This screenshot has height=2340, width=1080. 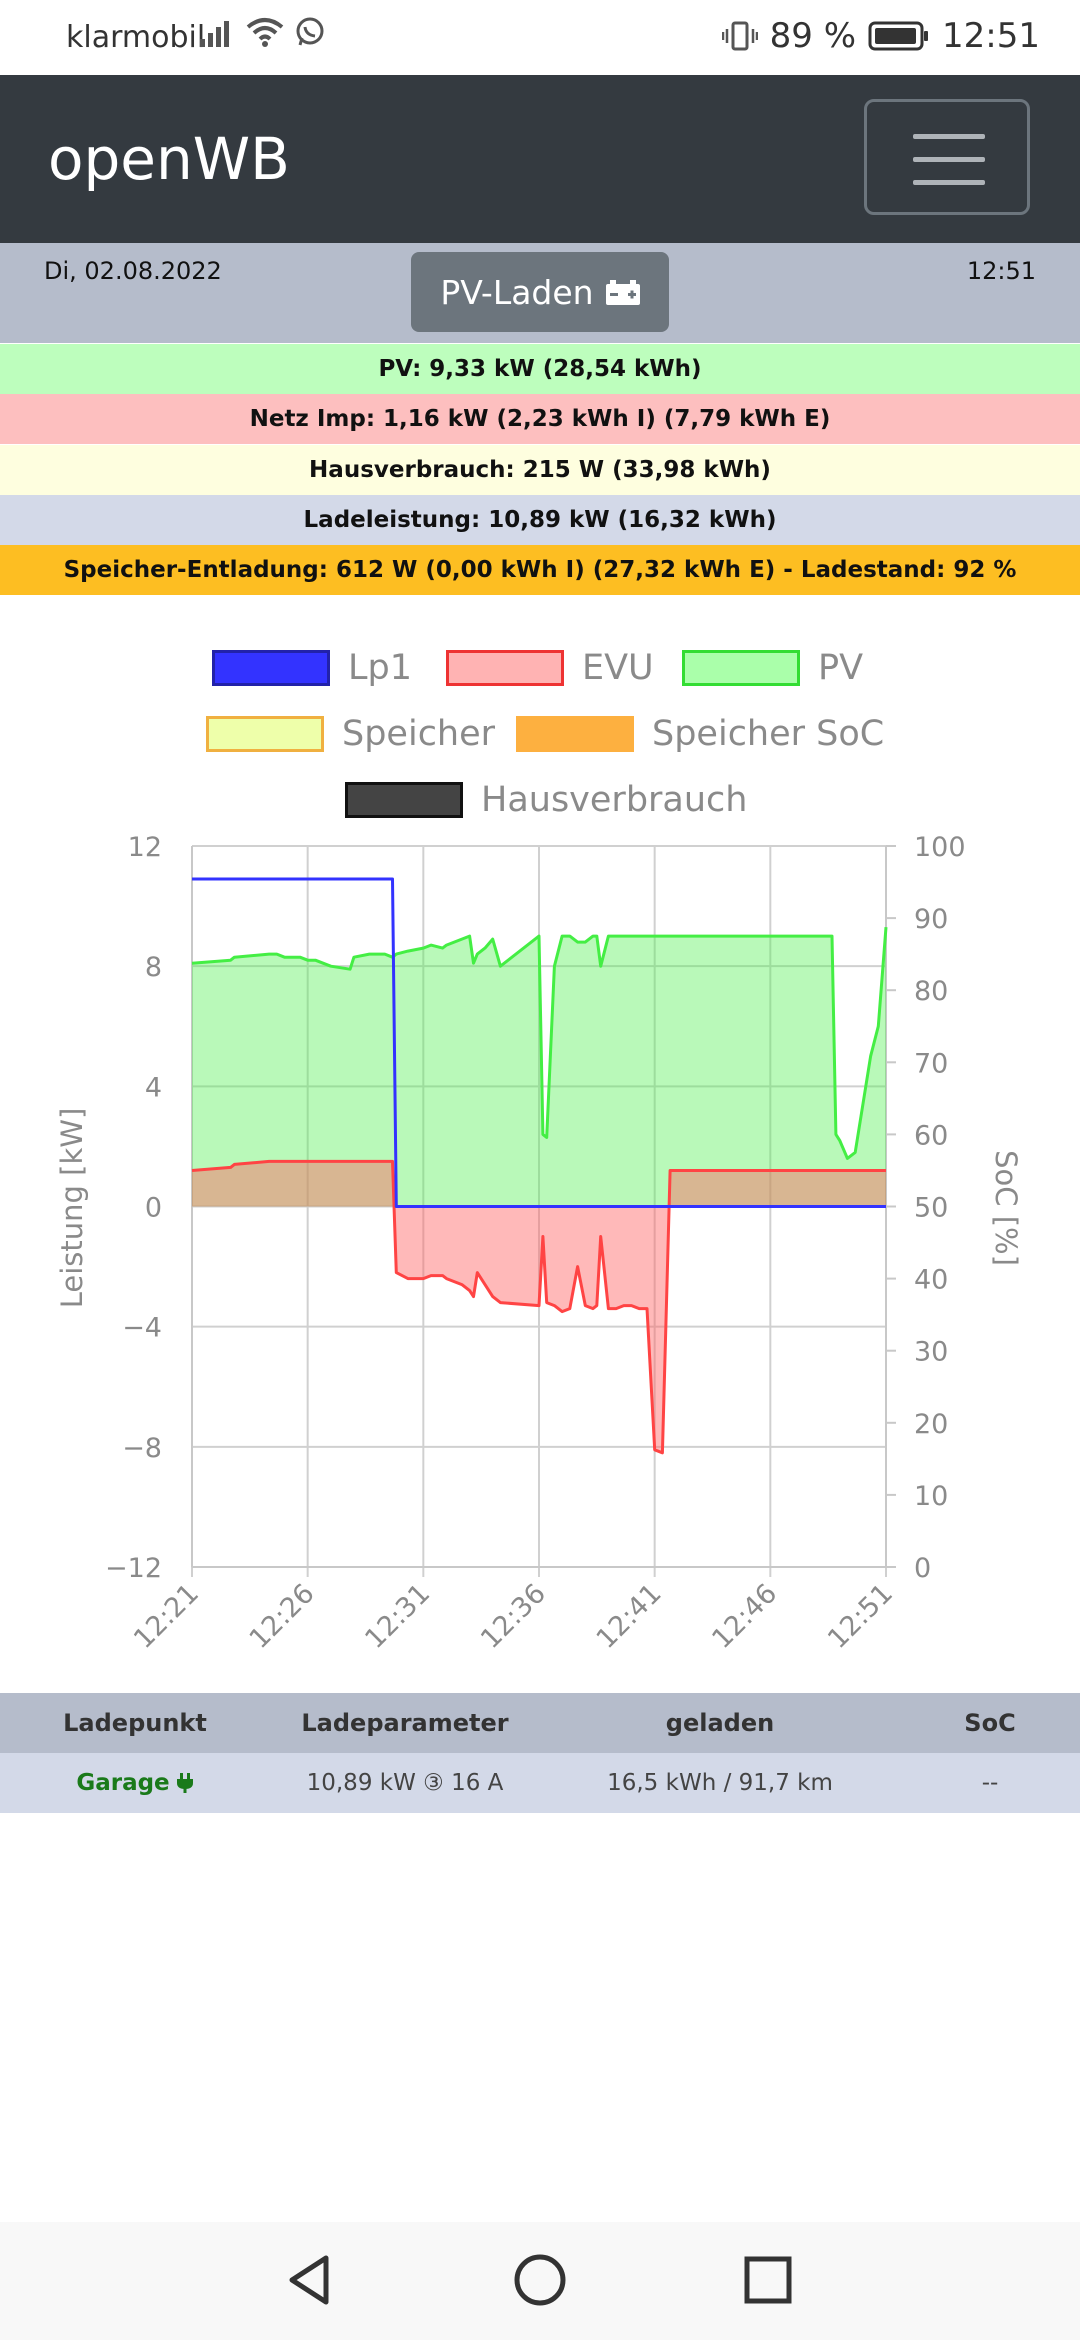 I want to click on legend-label: PV, so click(x=841, y=668).